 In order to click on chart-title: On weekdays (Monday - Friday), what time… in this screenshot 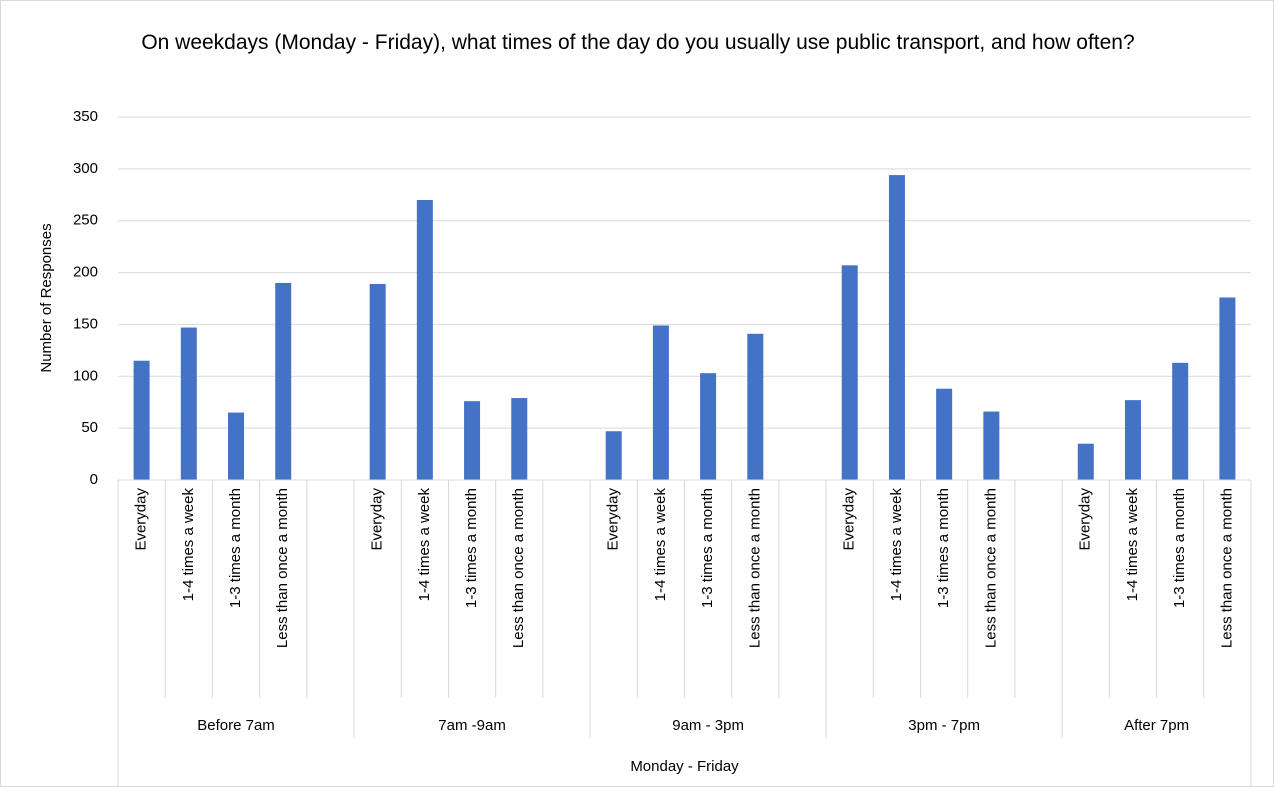, I will do `click(638, 42)`.